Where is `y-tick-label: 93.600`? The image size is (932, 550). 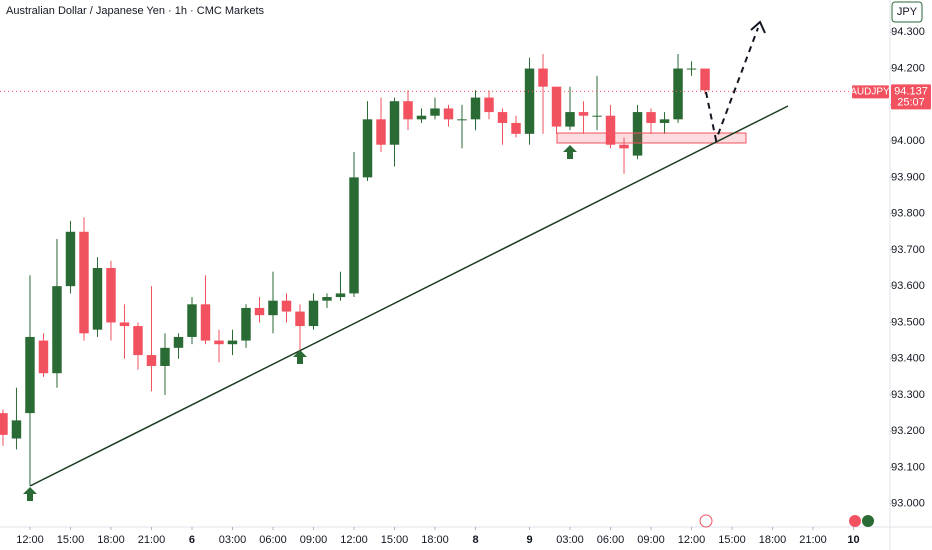 y-tick-label: 93.600 is located at coordinates (908, 286).